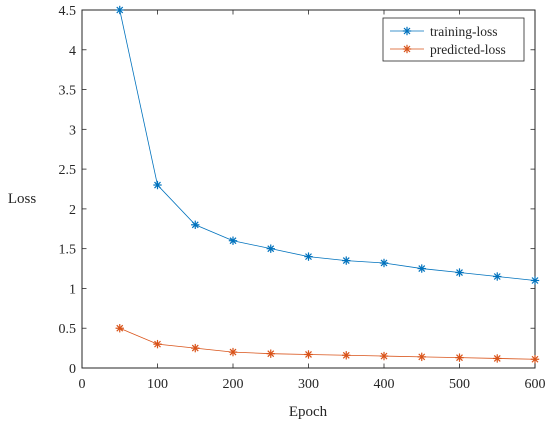 The height and width of the screenshot is (426, 550). I want to click on series-line-predicted-loss, so click(327, 343).